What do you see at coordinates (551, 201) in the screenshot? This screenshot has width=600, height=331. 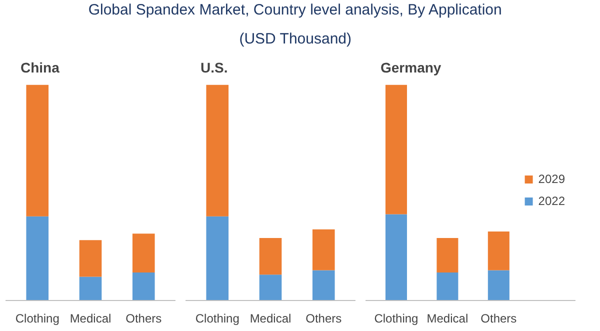 I see `legend-label: 2022` at bounding box center [551, 201].